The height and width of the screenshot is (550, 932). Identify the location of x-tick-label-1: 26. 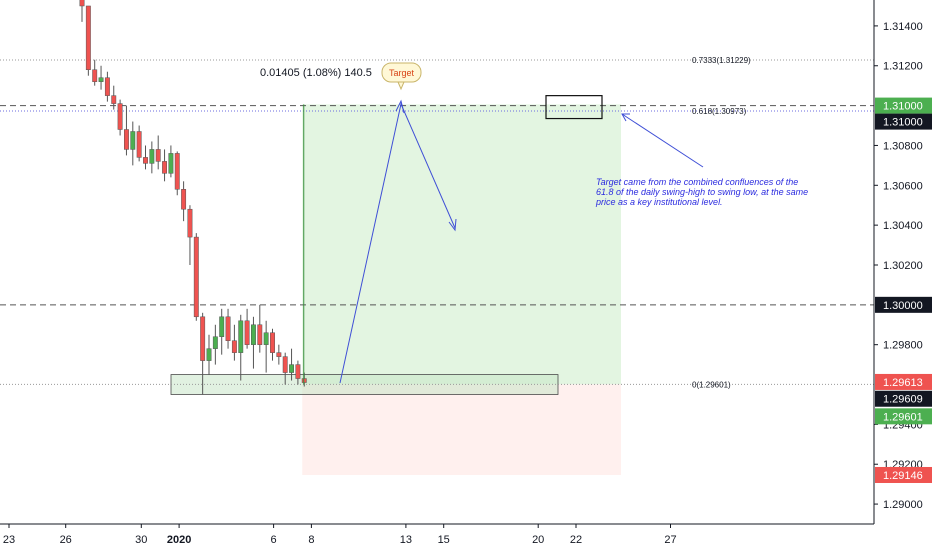
(66, 540).